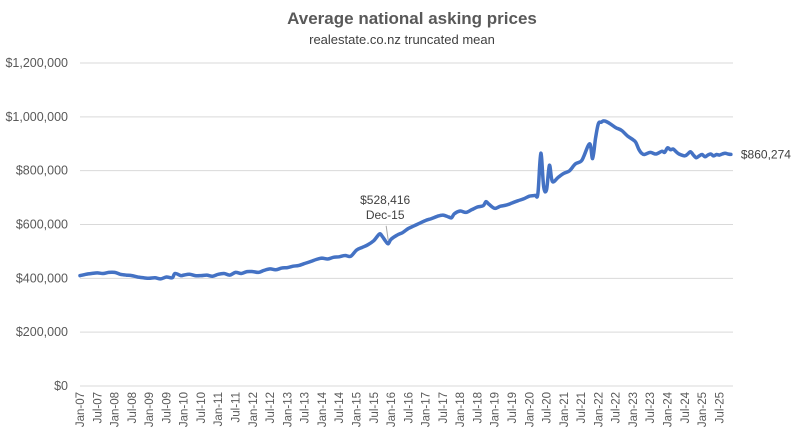  What do you see at coordinates (36, 117) in the screenshot?
I see `y-tick-label: $1,000,000` at bounding box center [36, 117].